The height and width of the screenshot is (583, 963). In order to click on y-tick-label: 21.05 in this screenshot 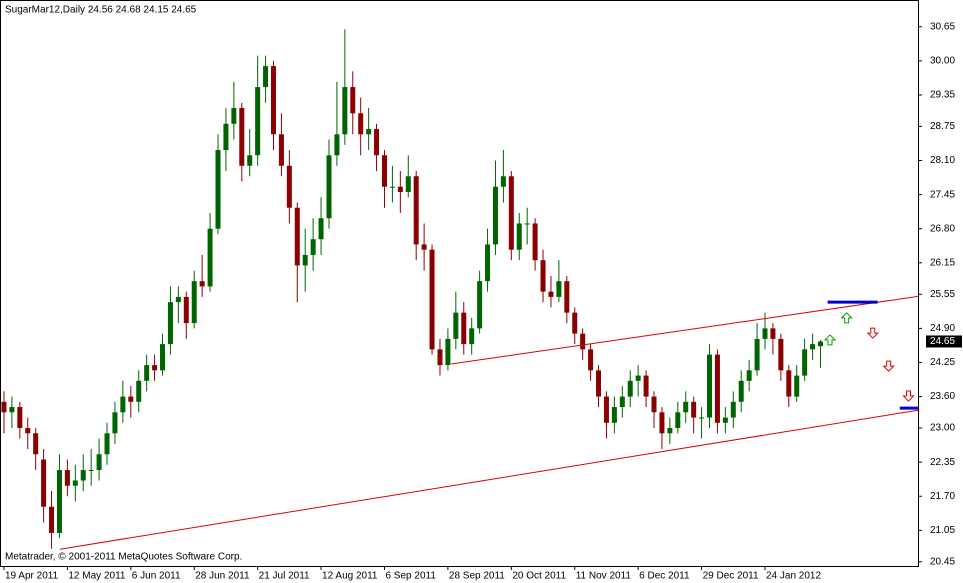, I will do `click(942, 530)`.